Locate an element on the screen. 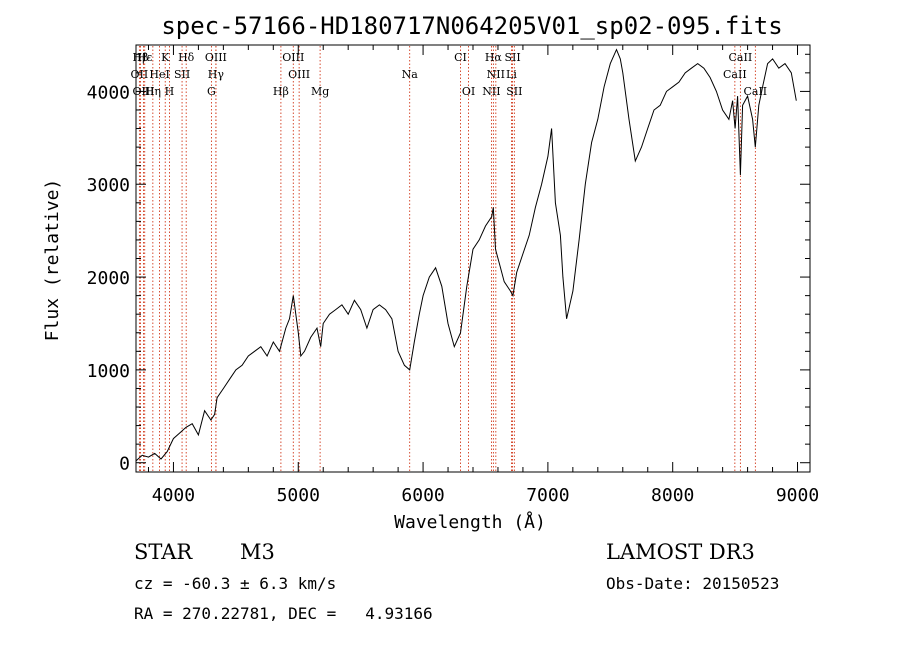  x-tick-label: 7000 is located at coordinates (547, 495).